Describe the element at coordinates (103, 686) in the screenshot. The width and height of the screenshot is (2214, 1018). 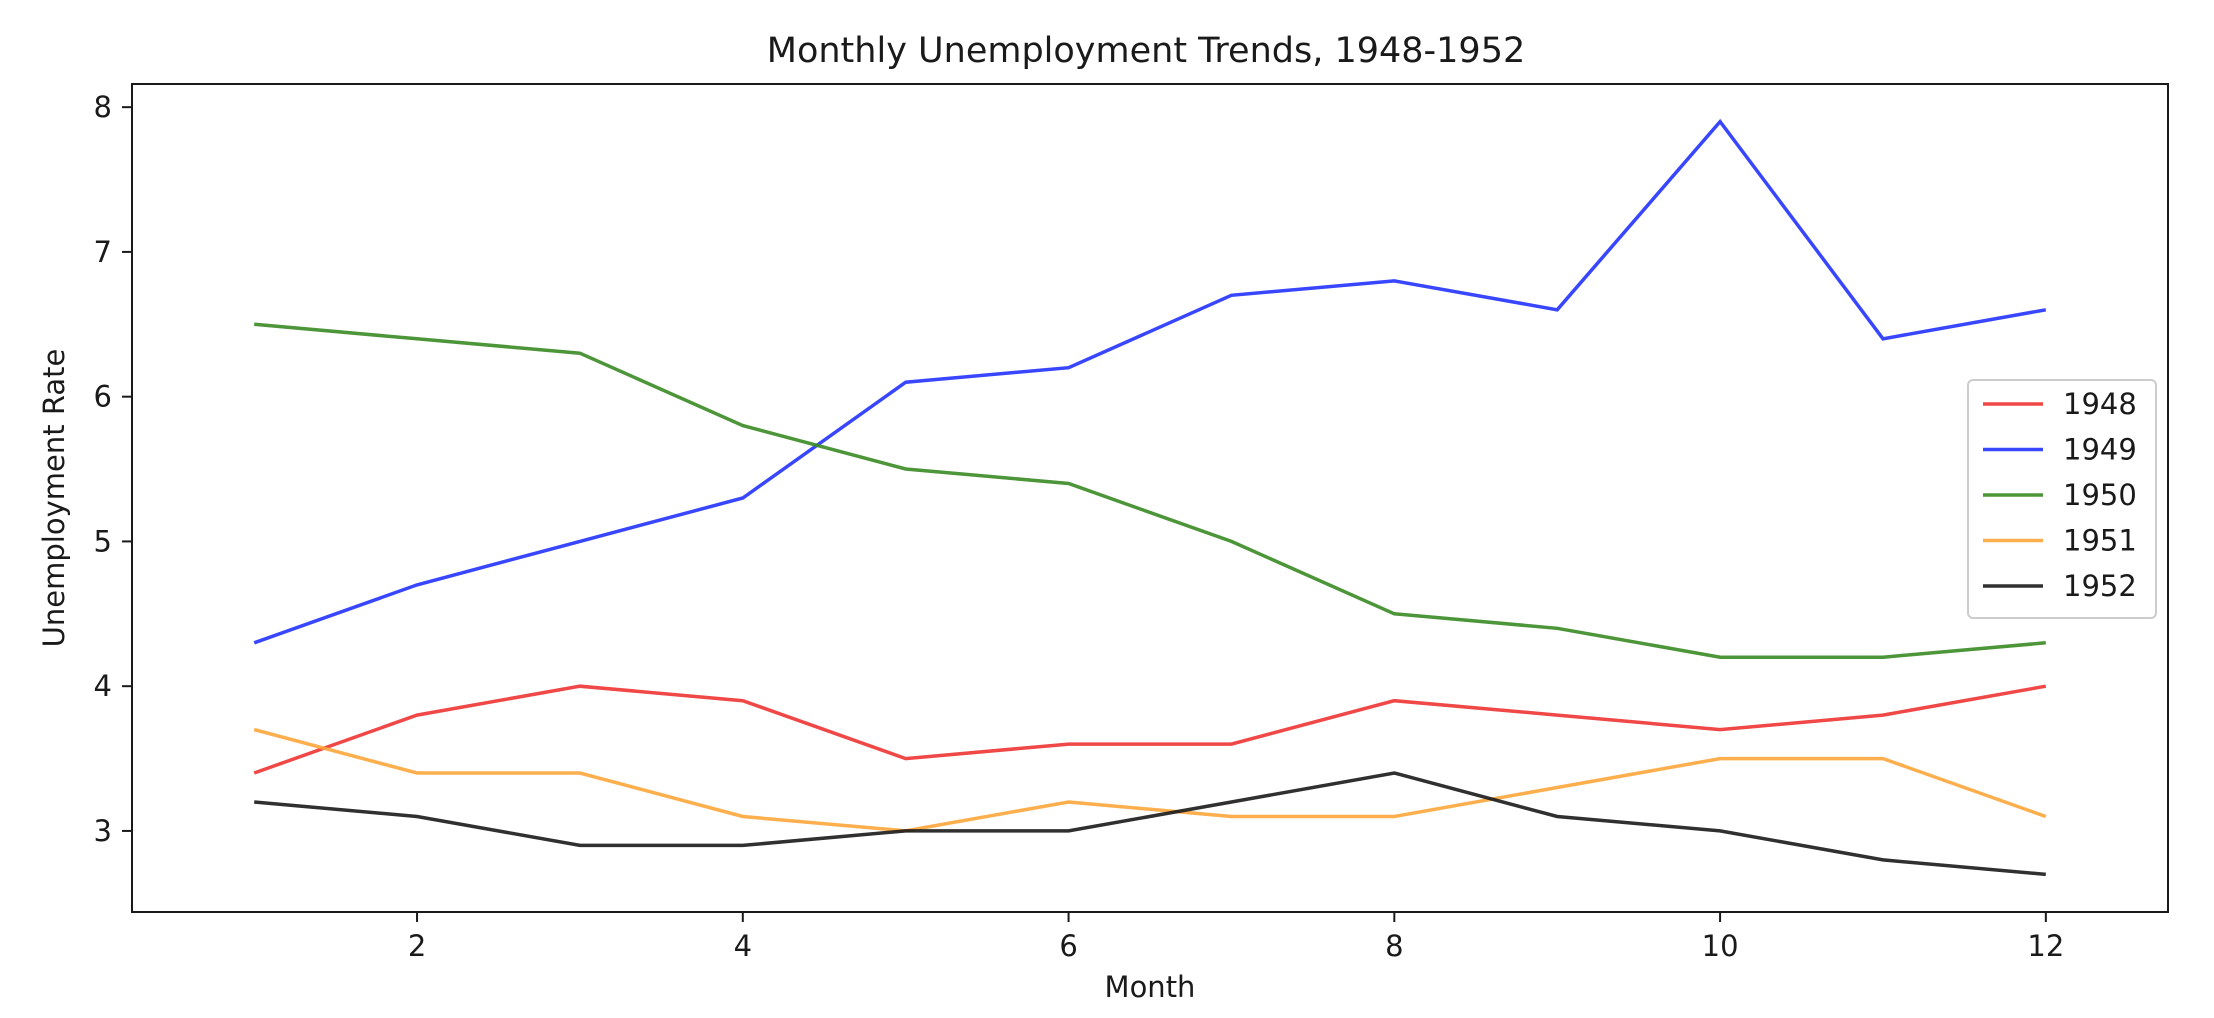
I see `y-tick-label: 4` at that location.